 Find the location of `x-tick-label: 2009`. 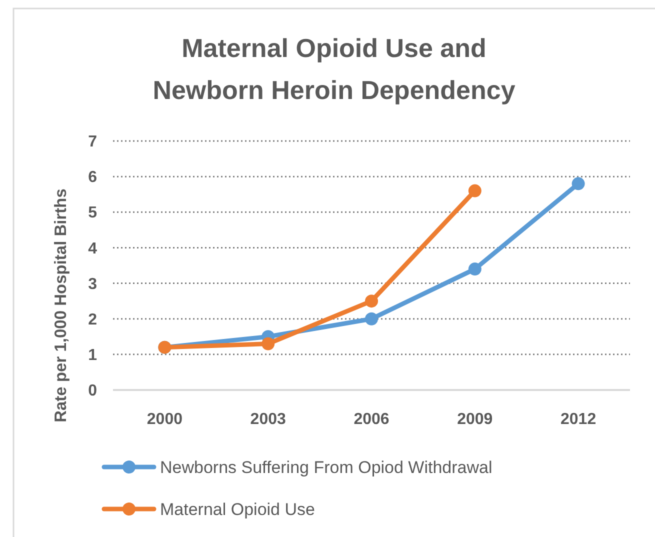

x-tick-label: 2009 is located at coordinates (475, 419).